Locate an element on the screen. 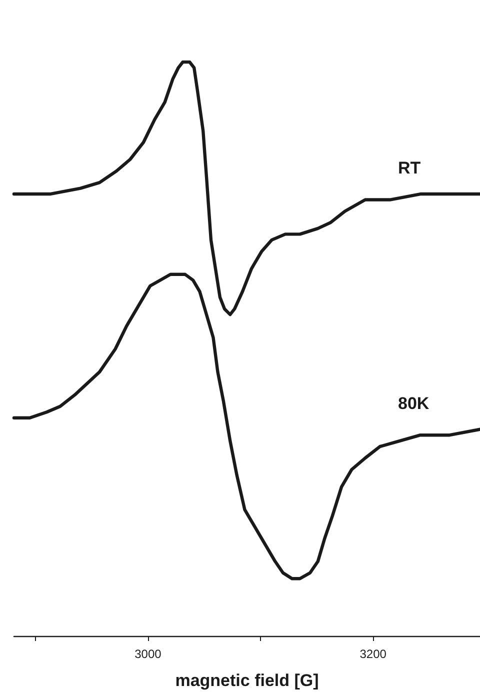 Image resolution: width=480 pixels, height=694 pixels. series-label: RT is located at coordinates (410, 168).